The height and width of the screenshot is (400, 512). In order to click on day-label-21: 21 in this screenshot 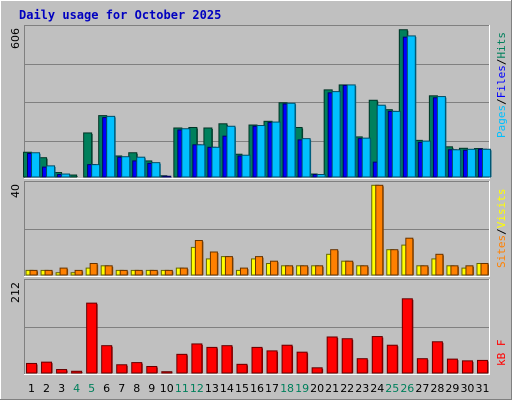, I will do `click(332, 388)`.